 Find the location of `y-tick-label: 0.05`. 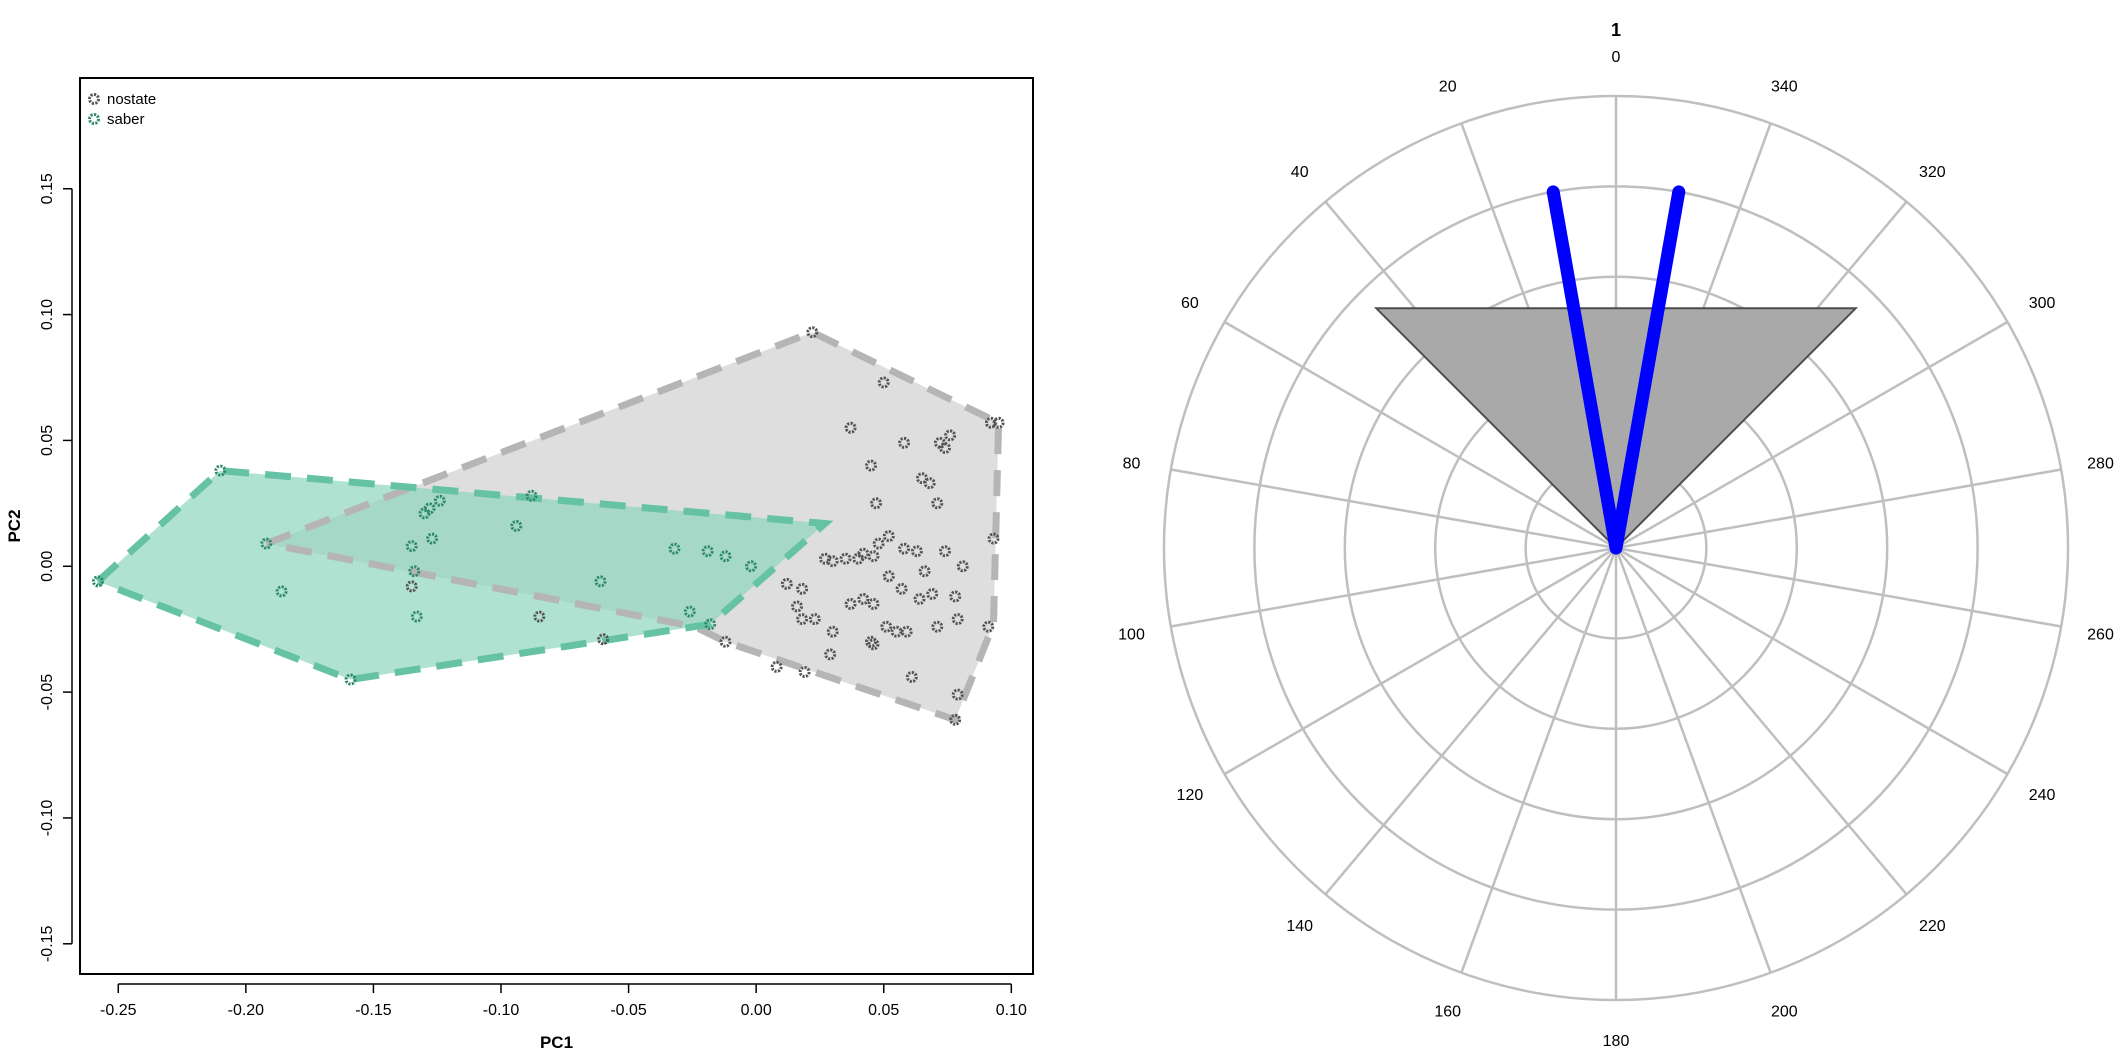

y-tick-label: 0.05 is located at coordinates (47, 440).